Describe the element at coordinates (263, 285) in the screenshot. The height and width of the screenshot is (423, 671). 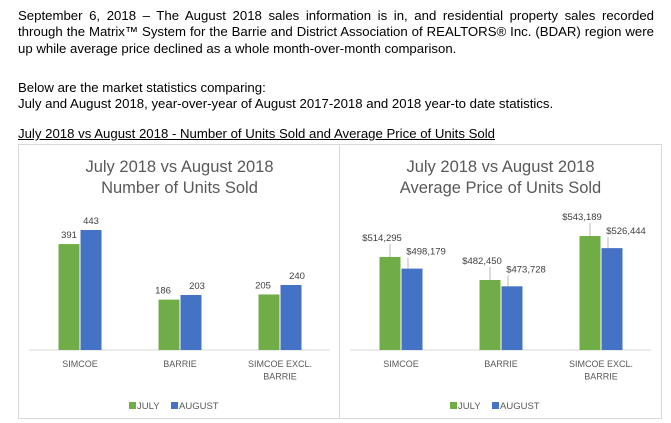
I see `data-label-july-2: 205` at that location.